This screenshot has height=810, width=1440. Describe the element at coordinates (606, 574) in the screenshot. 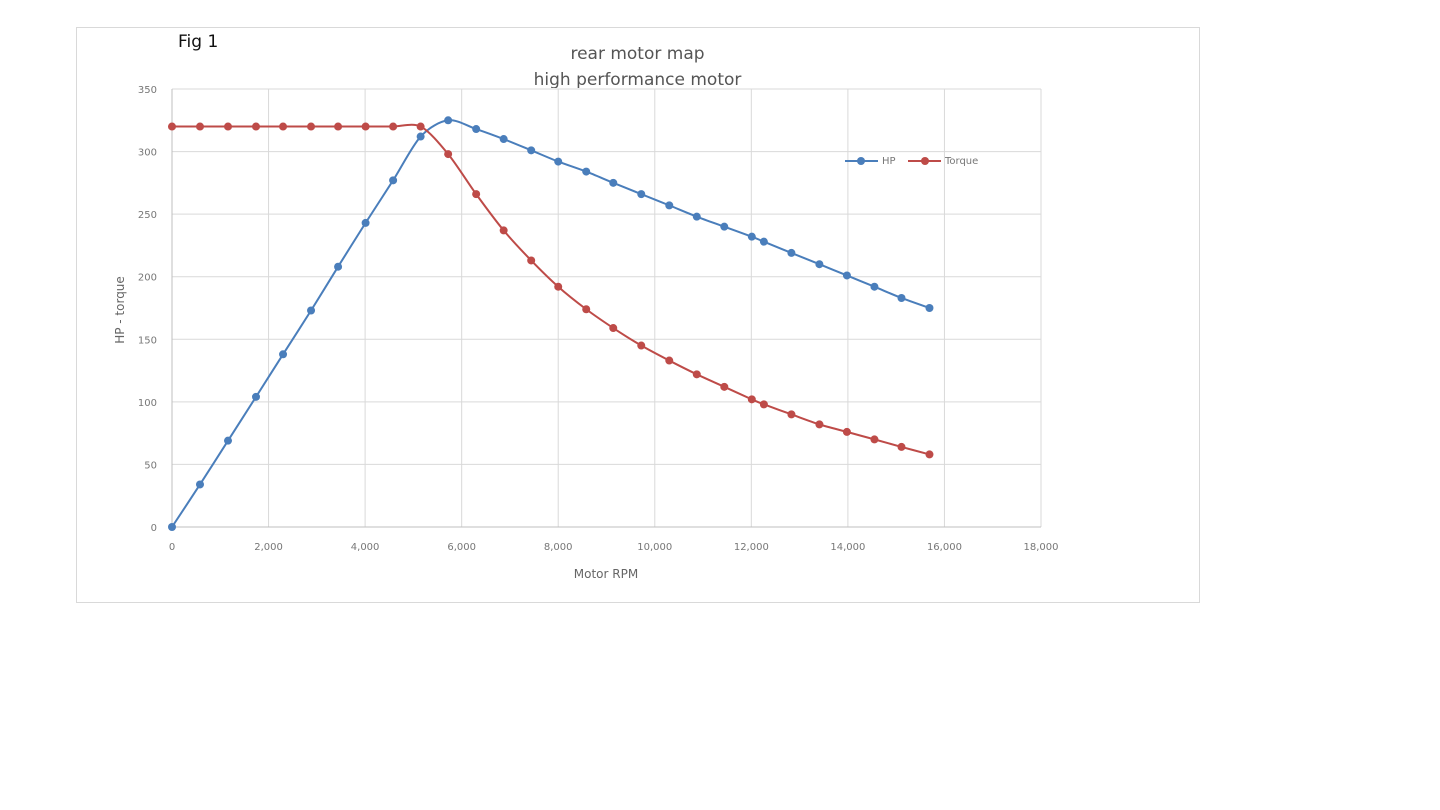

I see `x-axis-title: Motor RPM` at that location.